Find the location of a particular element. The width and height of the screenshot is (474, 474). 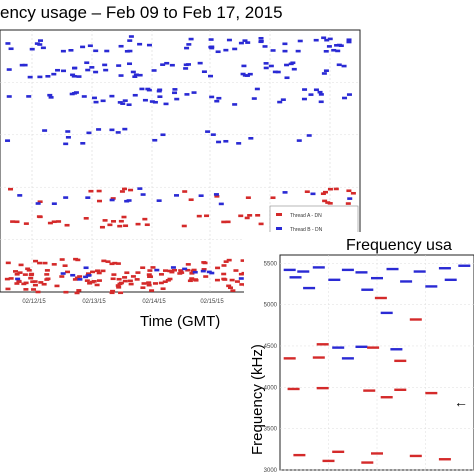

main-x-axis-title: Time (GMT) is located at coordinates (180, 321).